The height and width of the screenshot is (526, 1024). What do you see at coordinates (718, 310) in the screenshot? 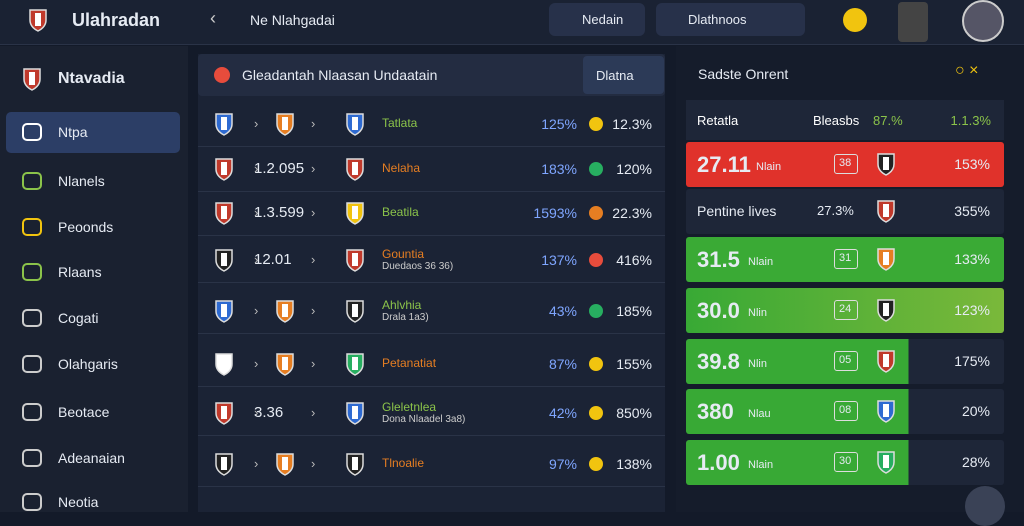
I see `panel-big: 30.0` at bounding box center [718, 310].